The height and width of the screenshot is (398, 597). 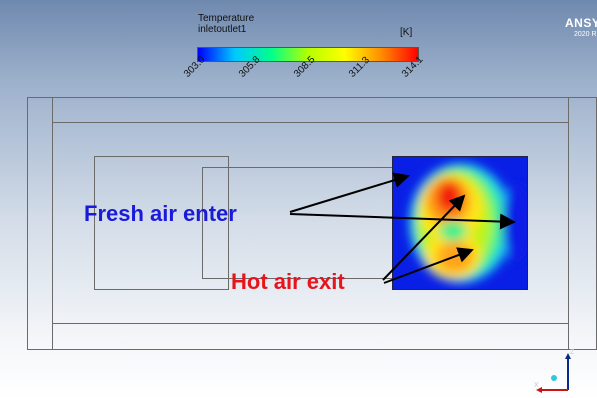 What do you see at coordinates (195, 67) in the screenshot?
I see `legend-tick: 303.0` at bounding box center [195, 67].